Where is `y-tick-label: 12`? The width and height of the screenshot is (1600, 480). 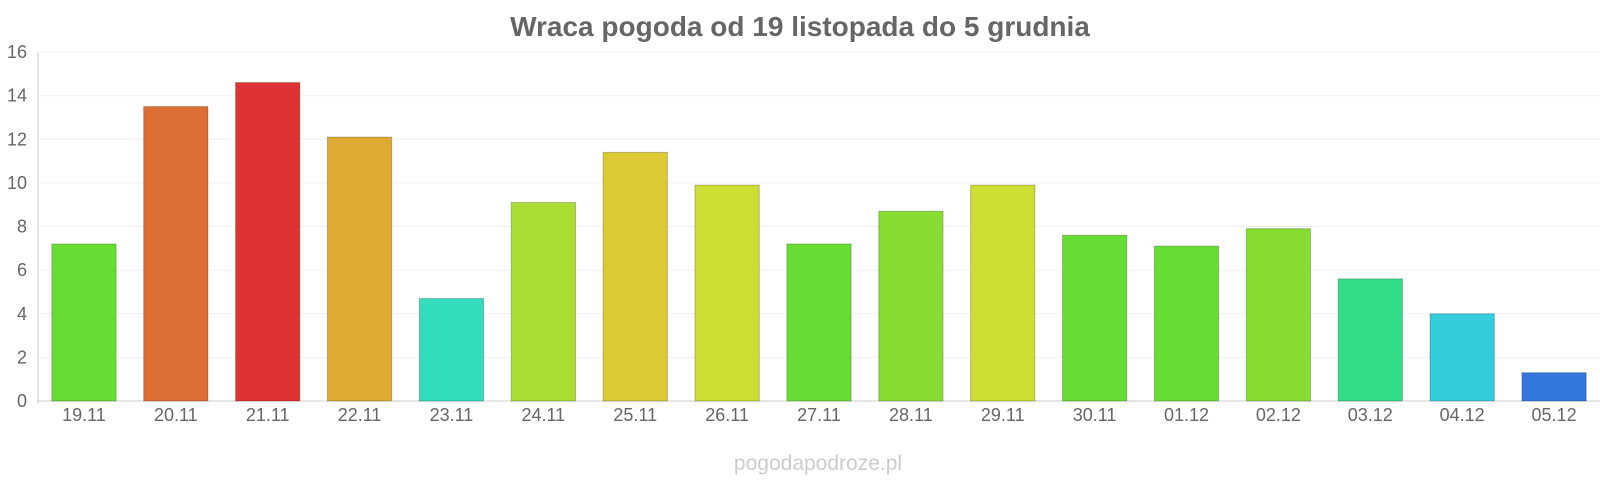 y-tick-label: 12 is located at coordinates (17, 139).